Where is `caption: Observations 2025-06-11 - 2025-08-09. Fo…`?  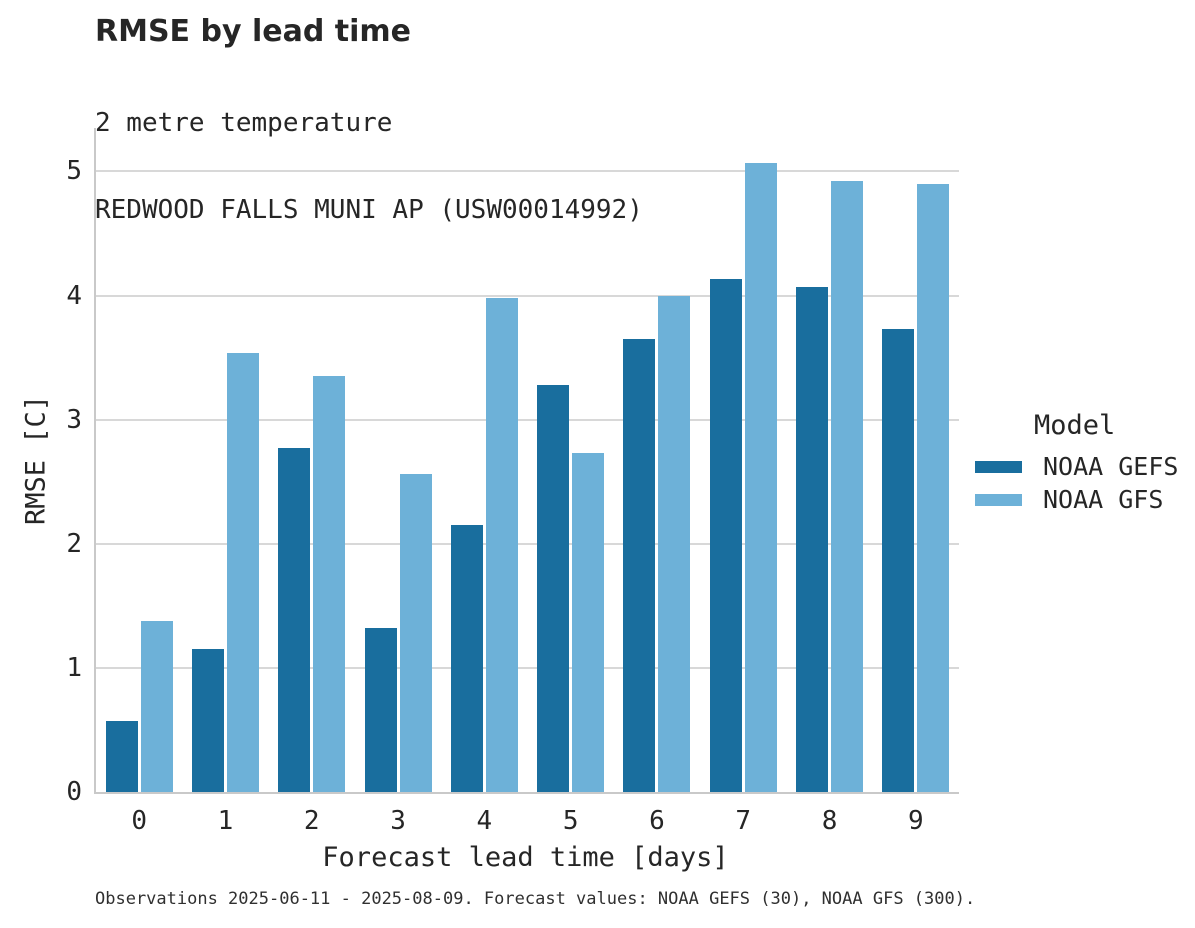
caption: Observations 2025-06-11 - 2025-08-09. Fo… is located at coordinates (535, 899).